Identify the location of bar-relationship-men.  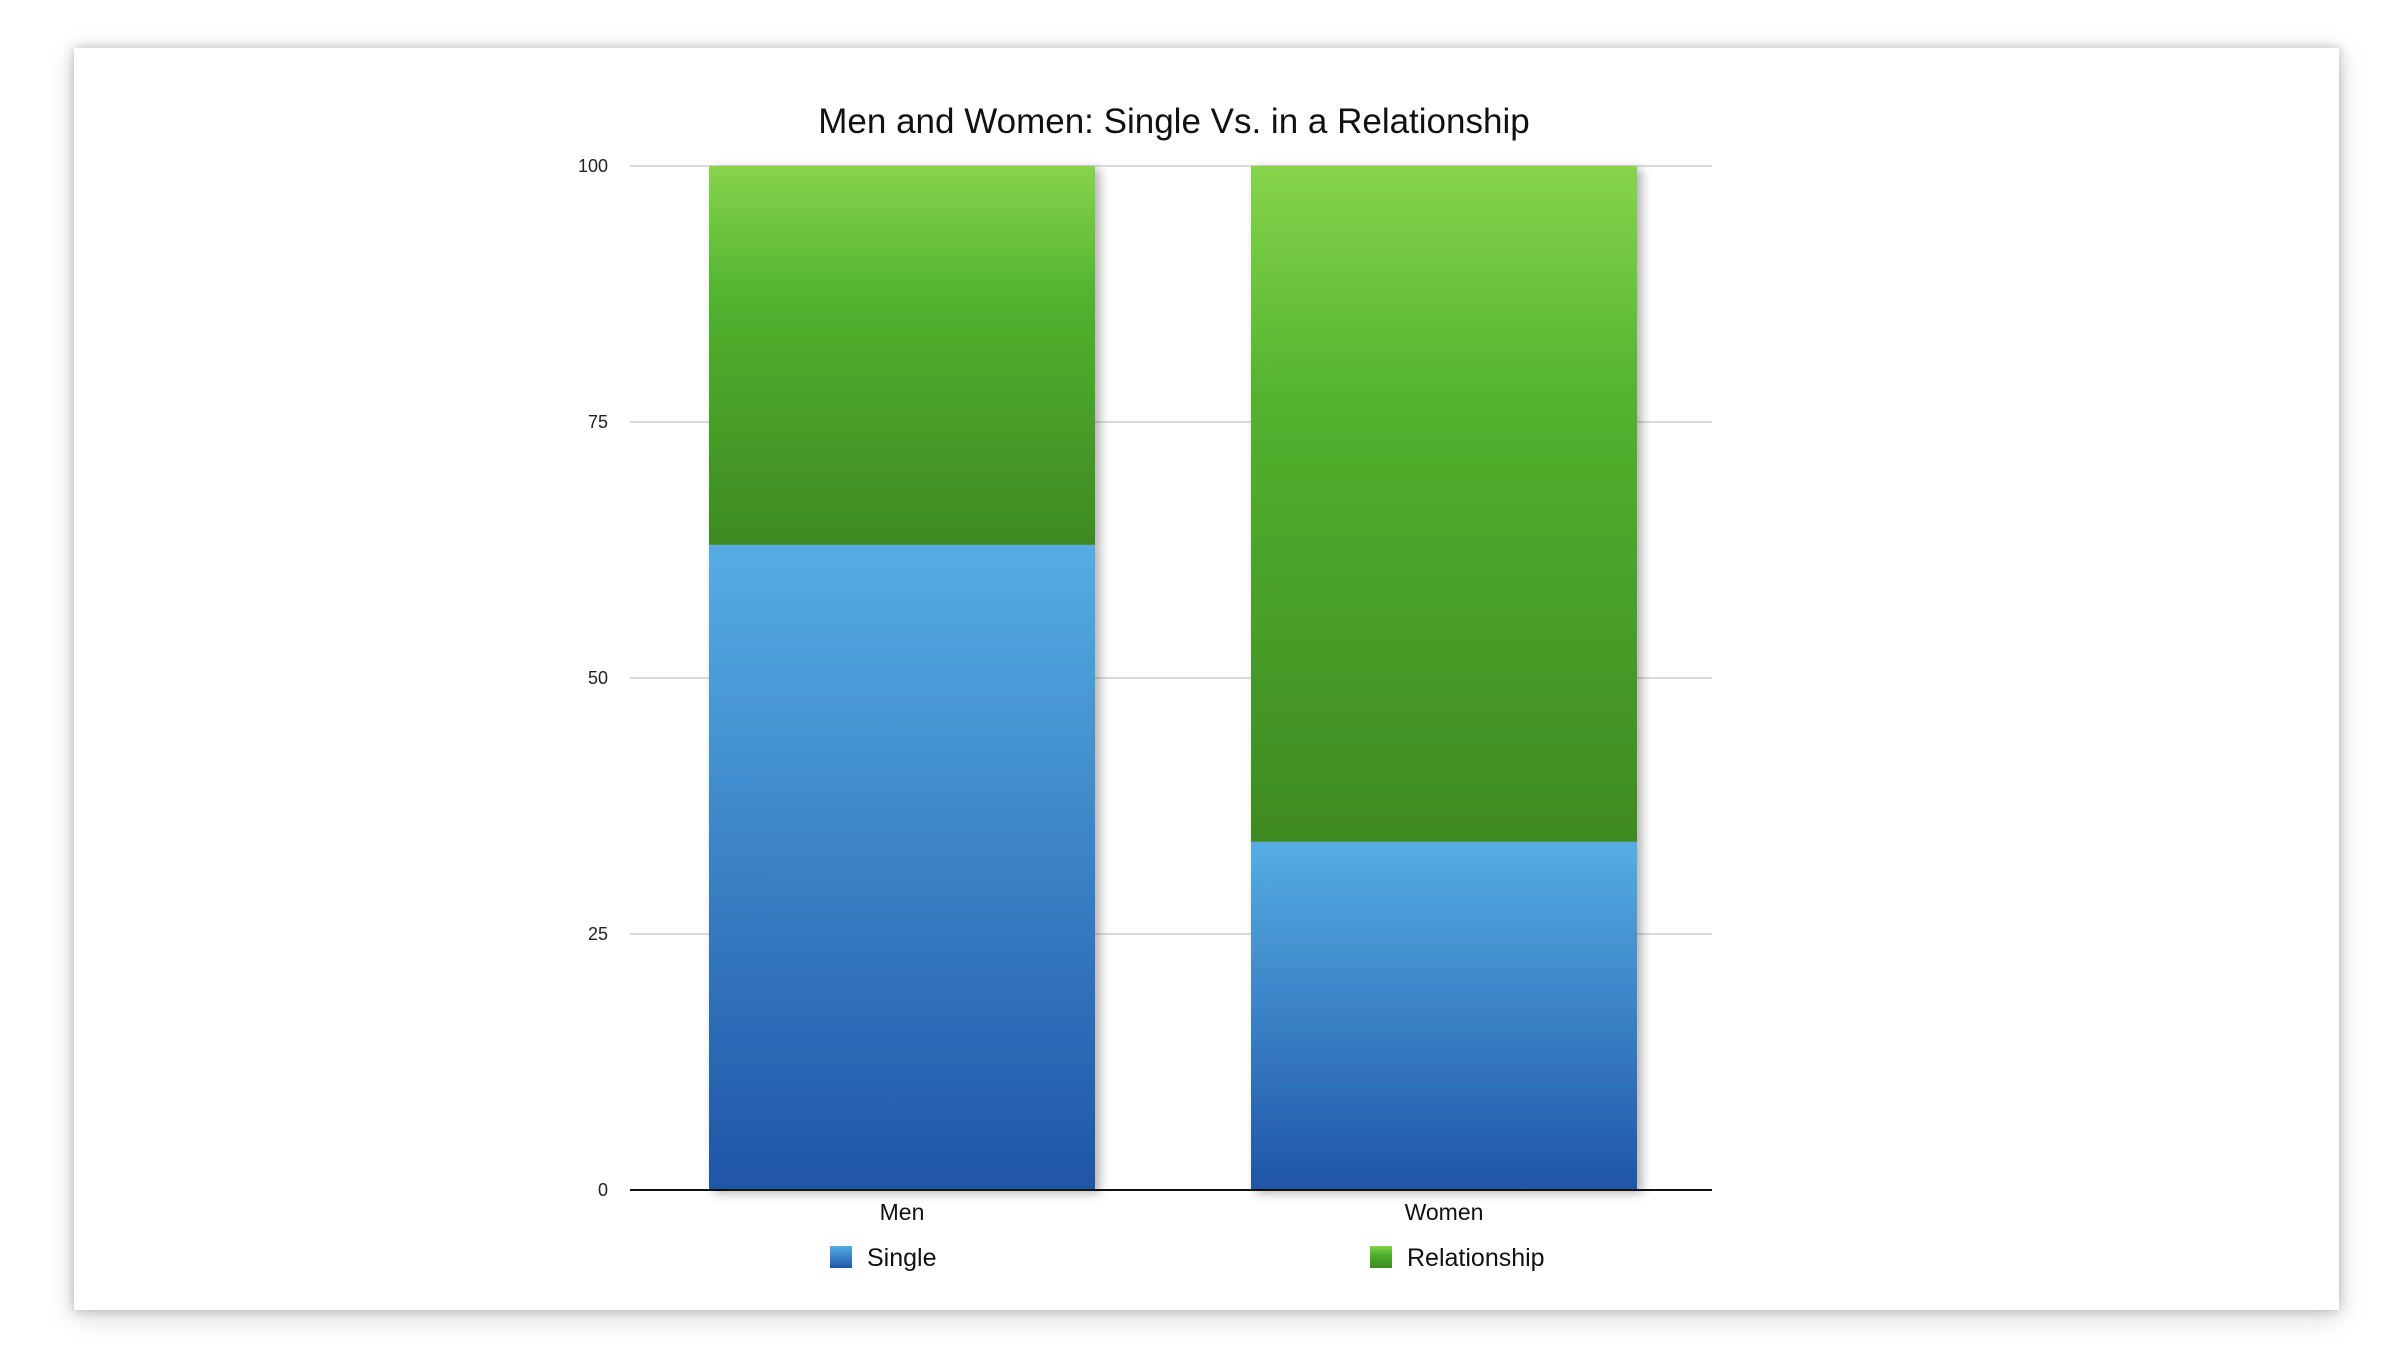
(902, 355).